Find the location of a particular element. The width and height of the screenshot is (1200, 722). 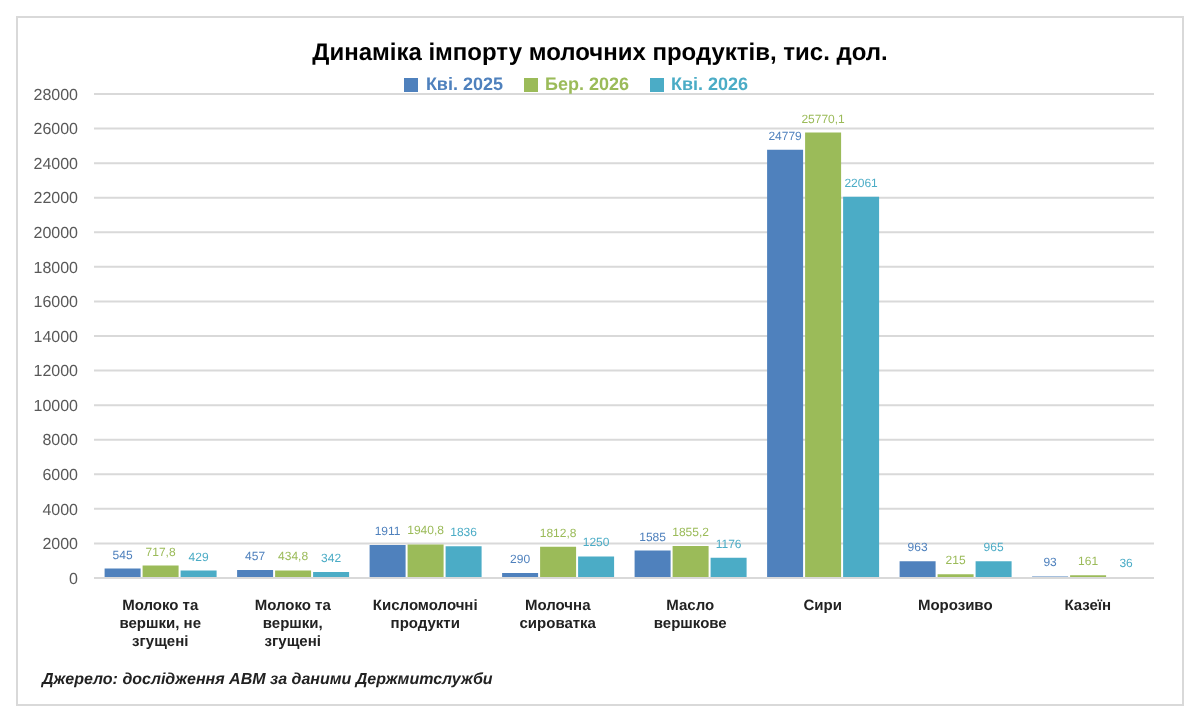

y-tick-label: 2000 is located at coordinates (61, 544).